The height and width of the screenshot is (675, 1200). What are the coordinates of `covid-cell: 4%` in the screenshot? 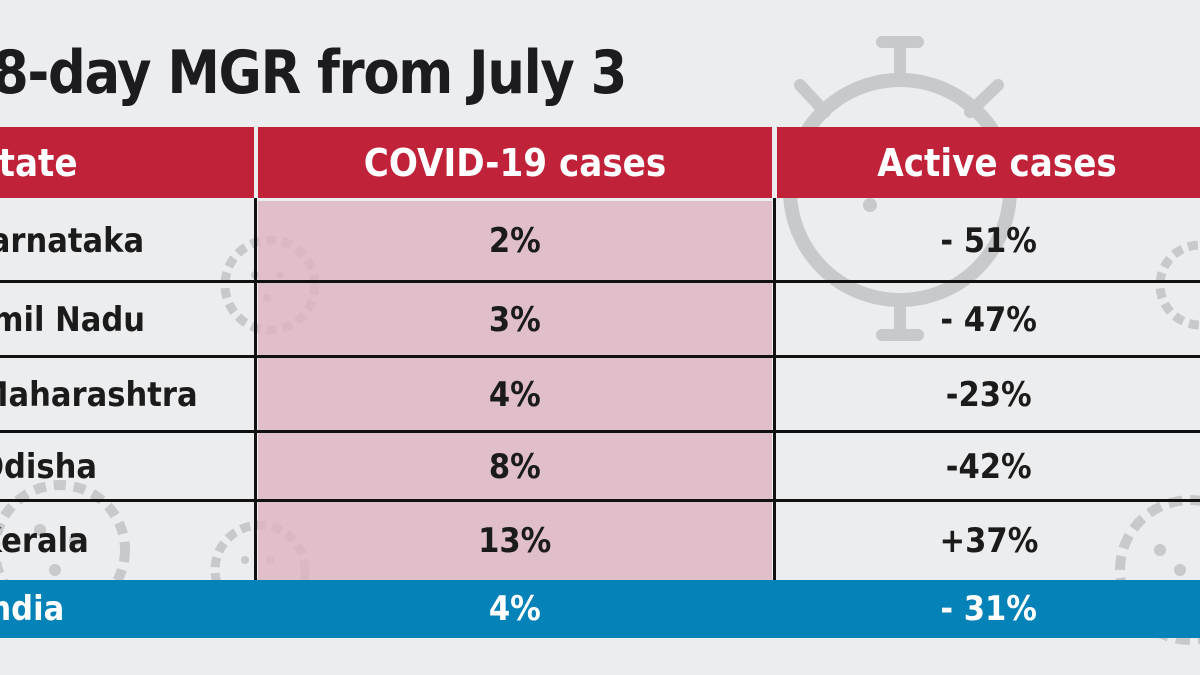 It's located at (515, 394).